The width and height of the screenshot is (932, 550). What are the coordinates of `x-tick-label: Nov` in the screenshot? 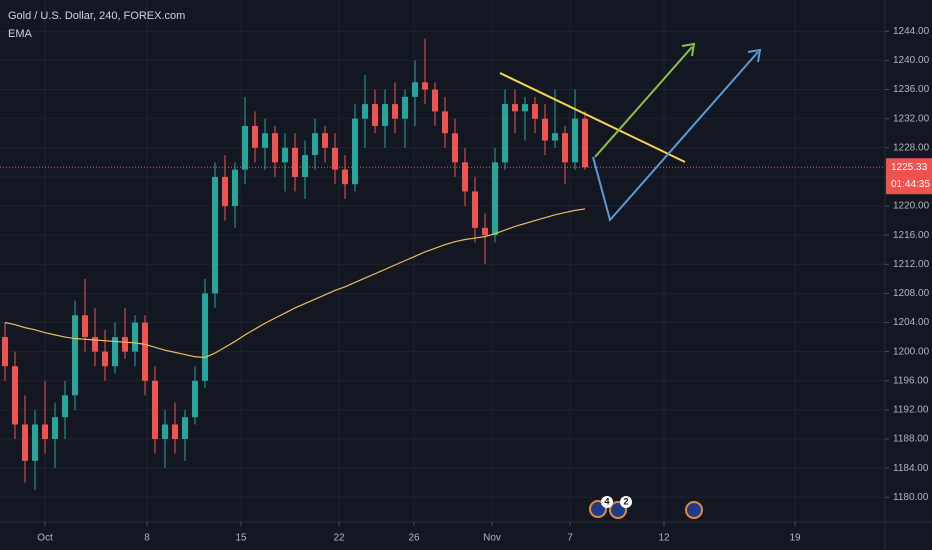 It's located at (492, 538).